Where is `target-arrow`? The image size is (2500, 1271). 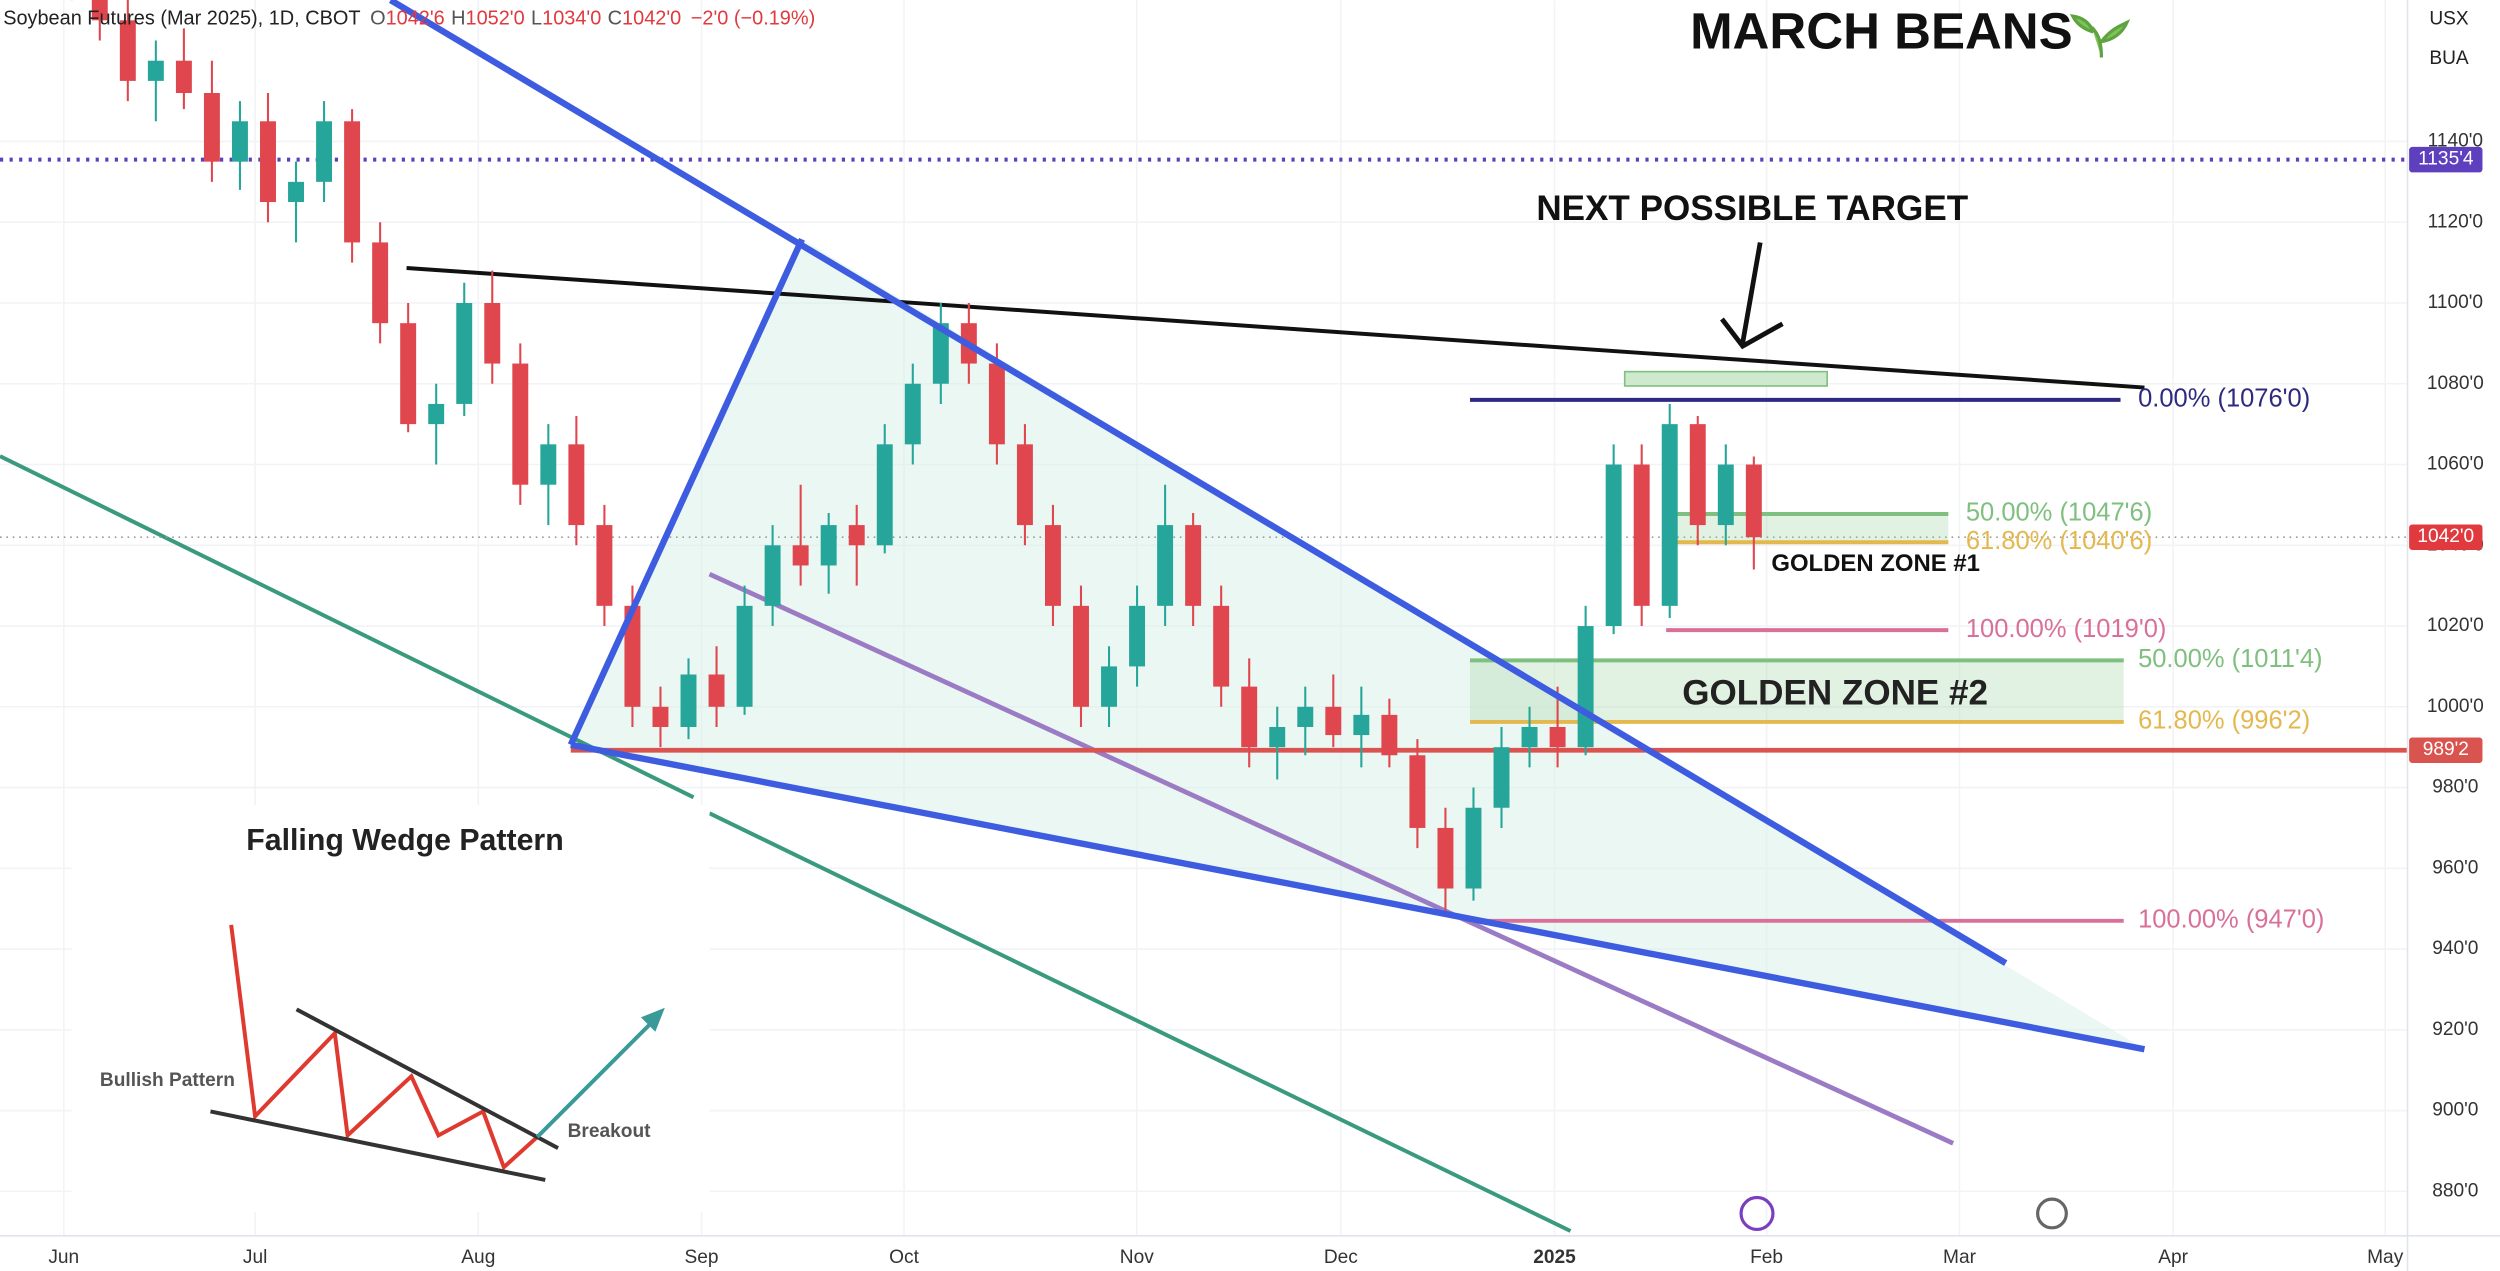 target-arrow is located at coordinates (1752, 296).